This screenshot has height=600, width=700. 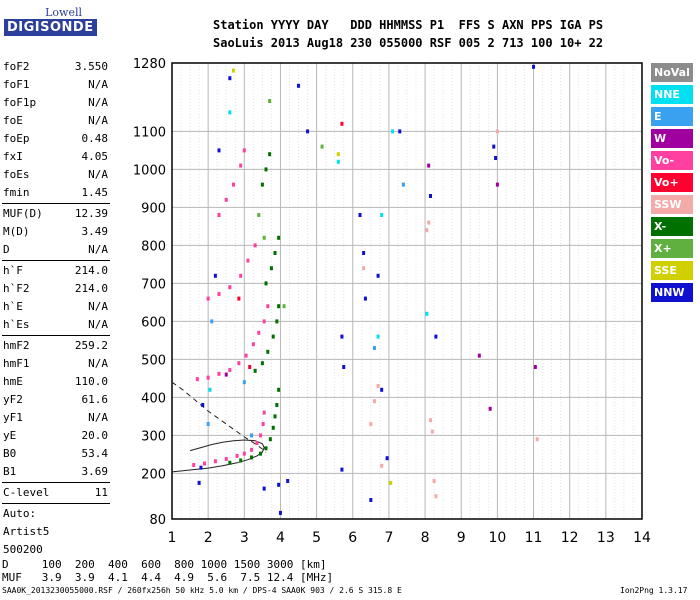 What do you see at coordinates (672, 248) in the screenshot?
I see `legend-item-x: X+` at bounding box center [672, 248].